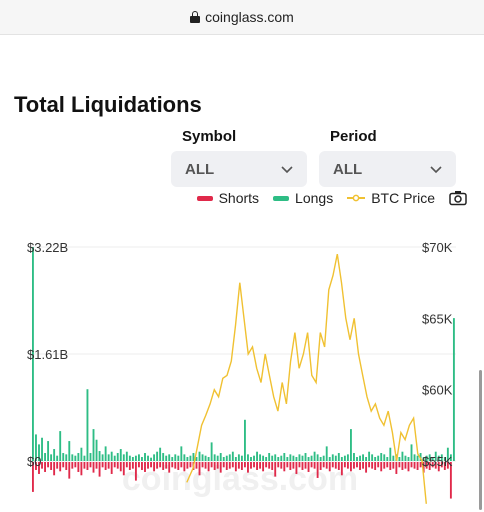 This screenshot has width=484, height=512. What do you see at coordinates (108, 104) in the screenshot?
I see `page-title: Total Liquidations` at bounding box center [108, 104].